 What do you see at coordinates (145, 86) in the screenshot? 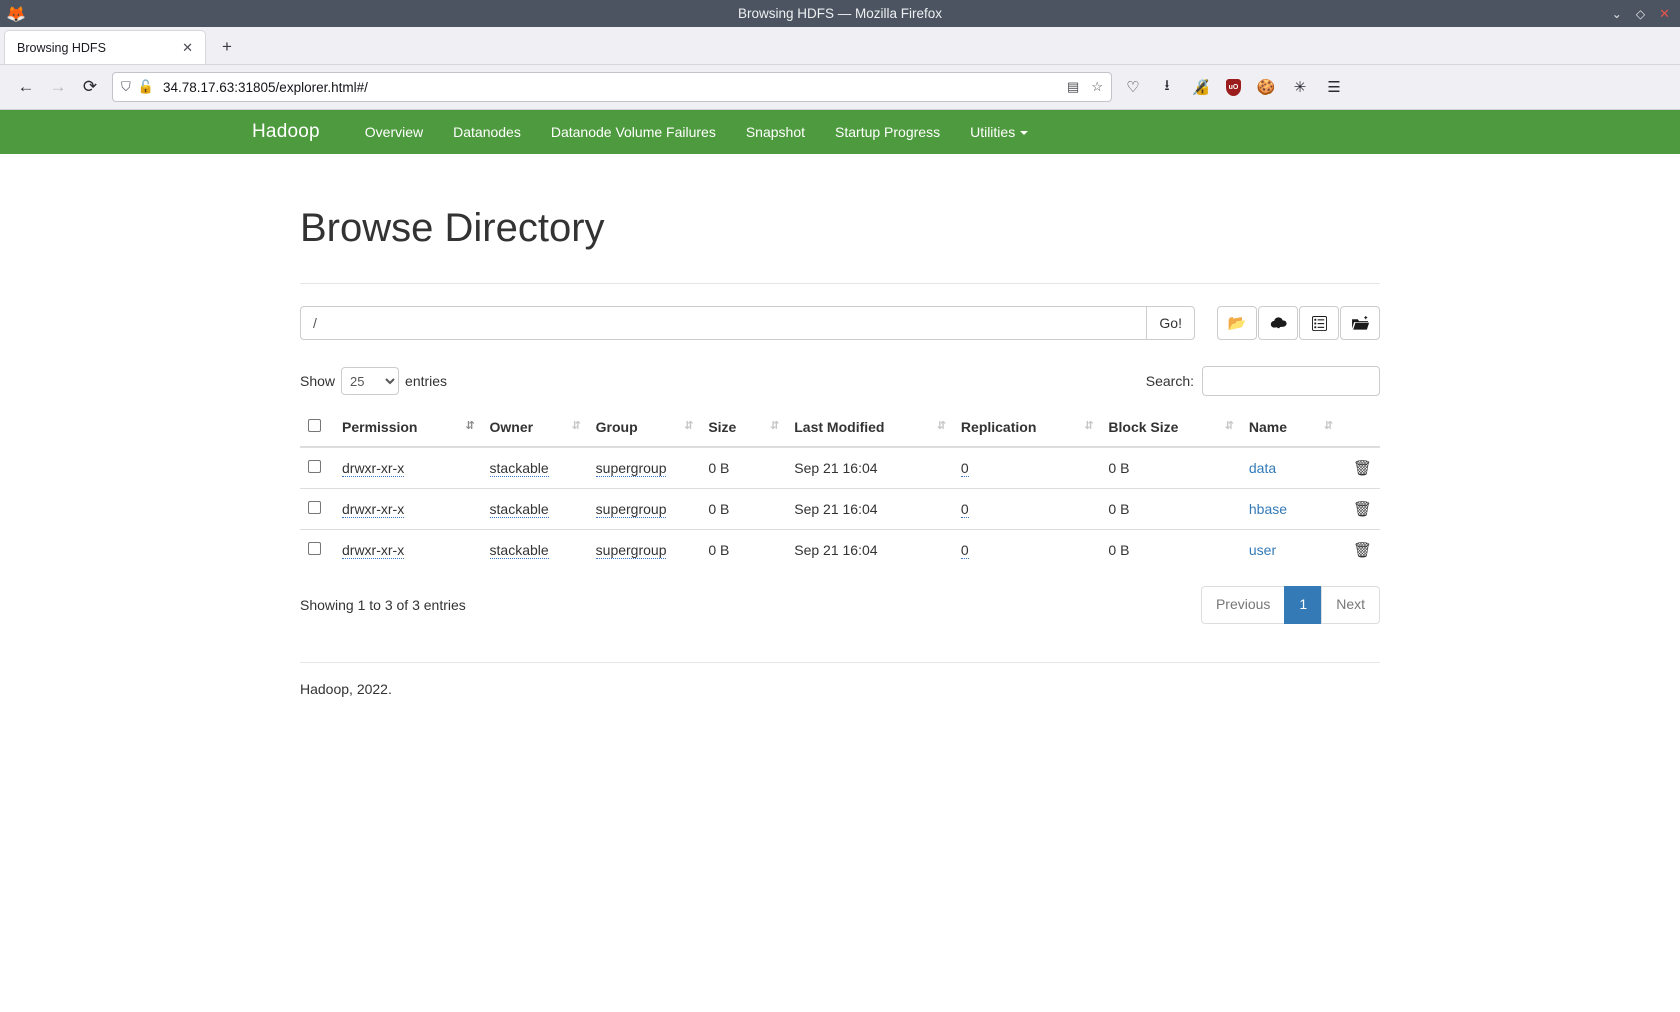
I see `lock-slash-icon: 🔓` at bounding box center [145, 86].